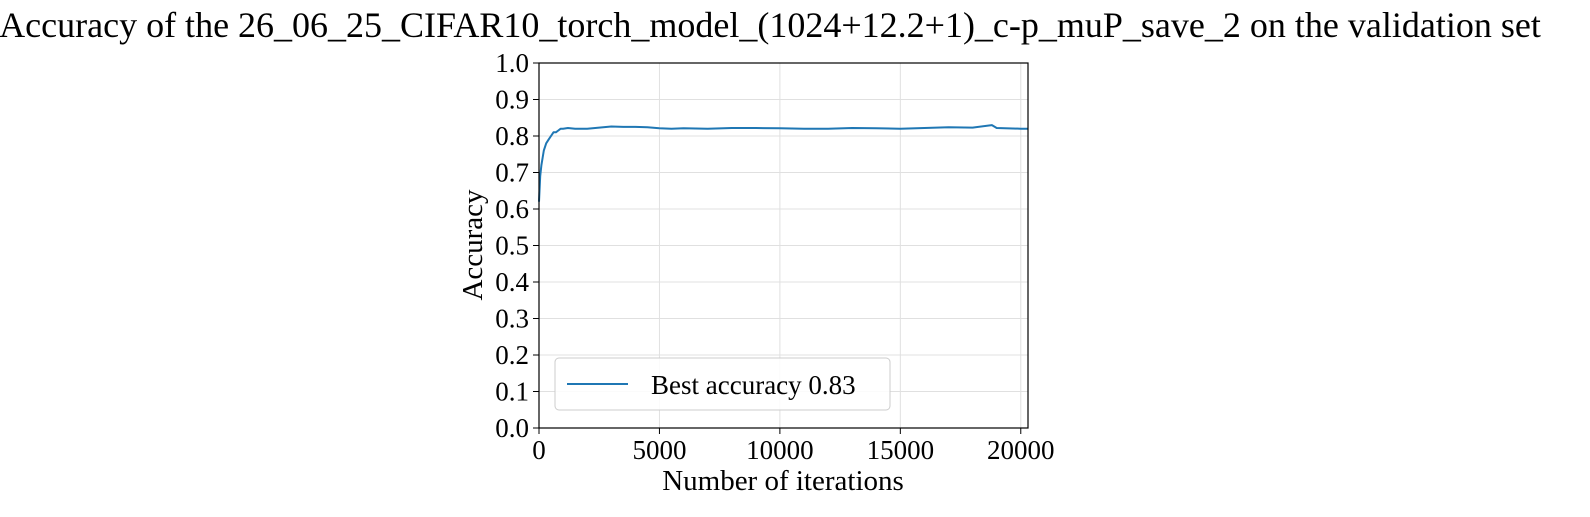  I want to click on y-tick-label: 0.6, so click(512, 209).